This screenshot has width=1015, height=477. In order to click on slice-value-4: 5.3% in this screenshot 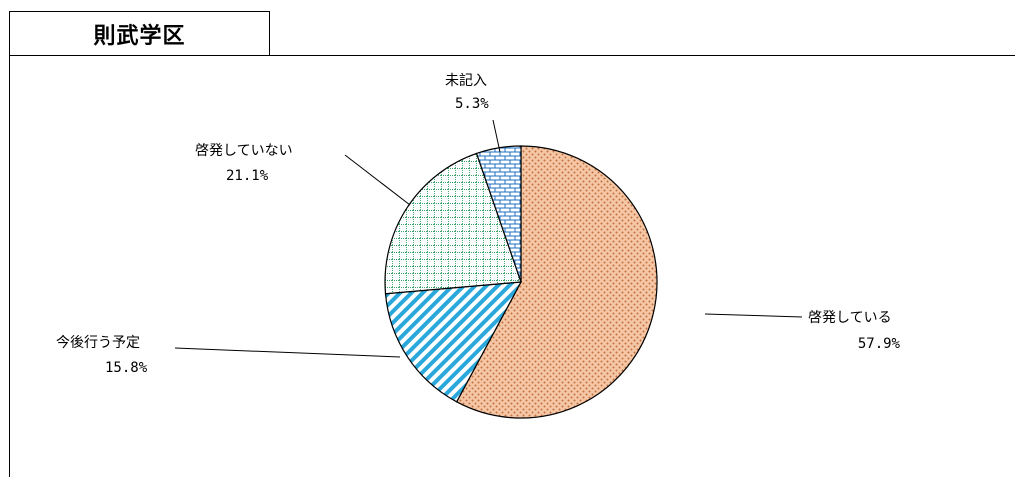, I will do `click(472, 104)`.